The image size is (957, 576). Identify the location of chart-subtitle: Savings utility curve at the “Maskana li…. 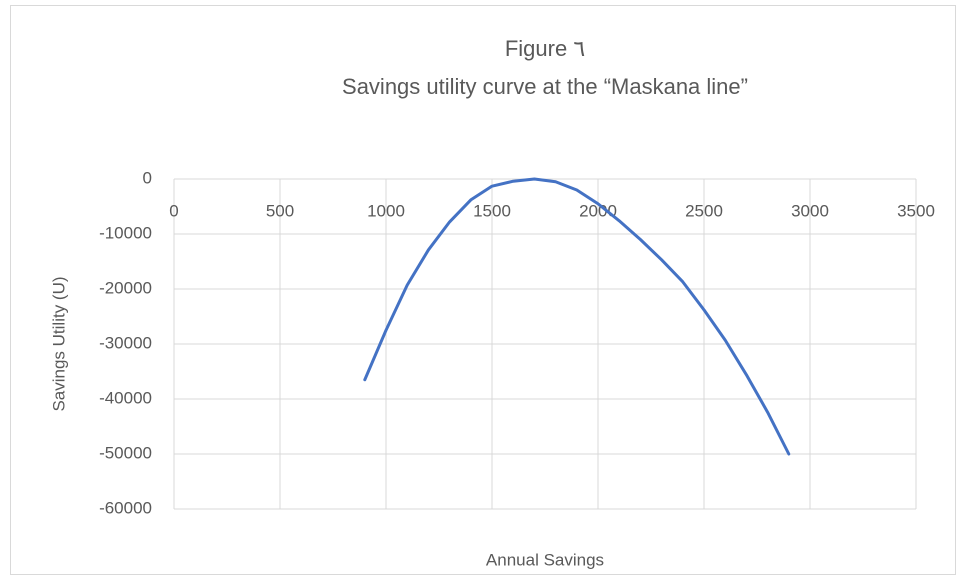
(545, 86).